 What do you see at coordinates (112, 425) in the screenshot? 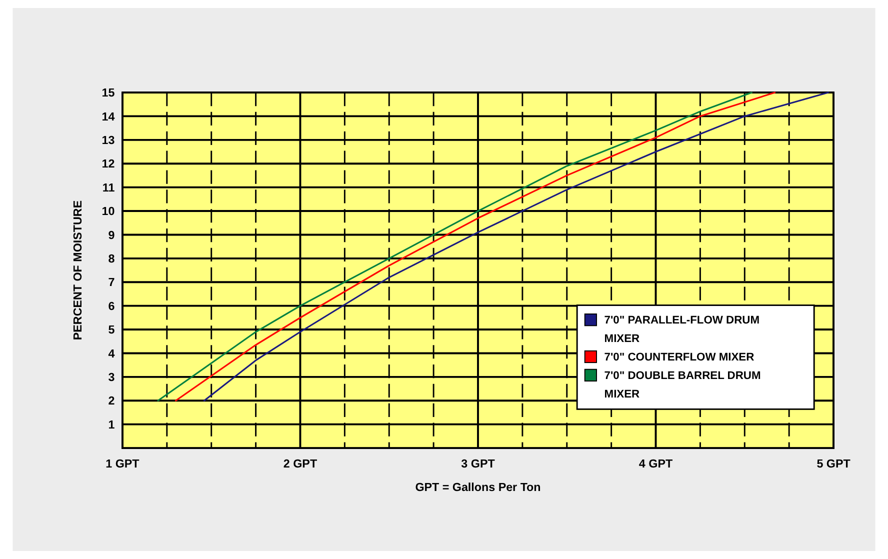
I see `y-tick-label: 1` at bounding box center [112, 425].